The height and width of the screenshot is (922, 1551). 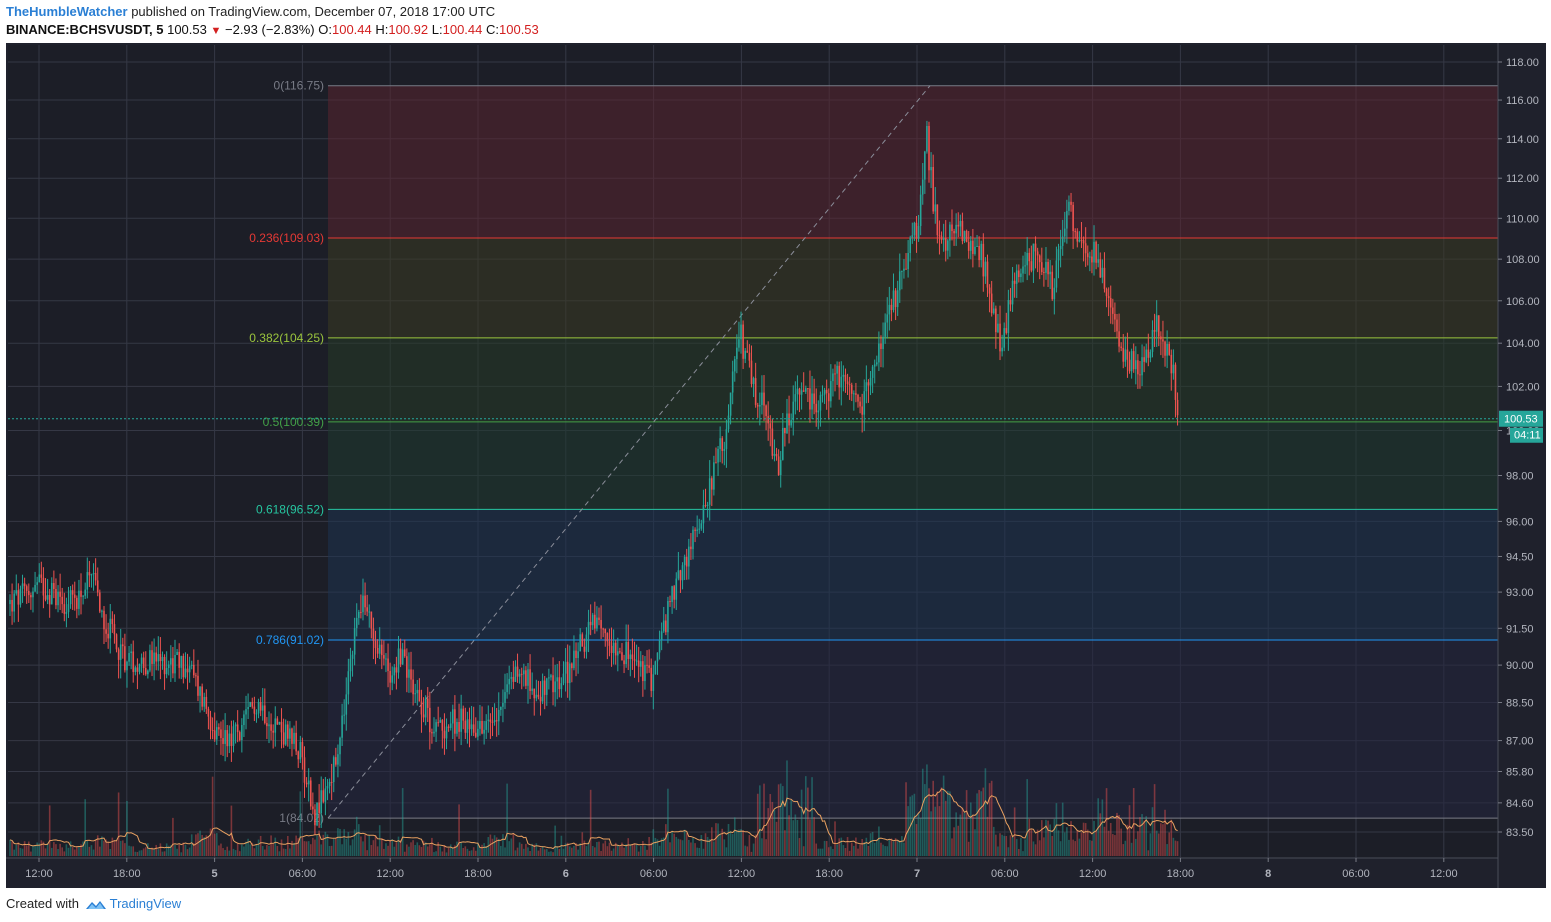 I want to click on price-tick-label: 84.60, so click(x=1520, y=804).